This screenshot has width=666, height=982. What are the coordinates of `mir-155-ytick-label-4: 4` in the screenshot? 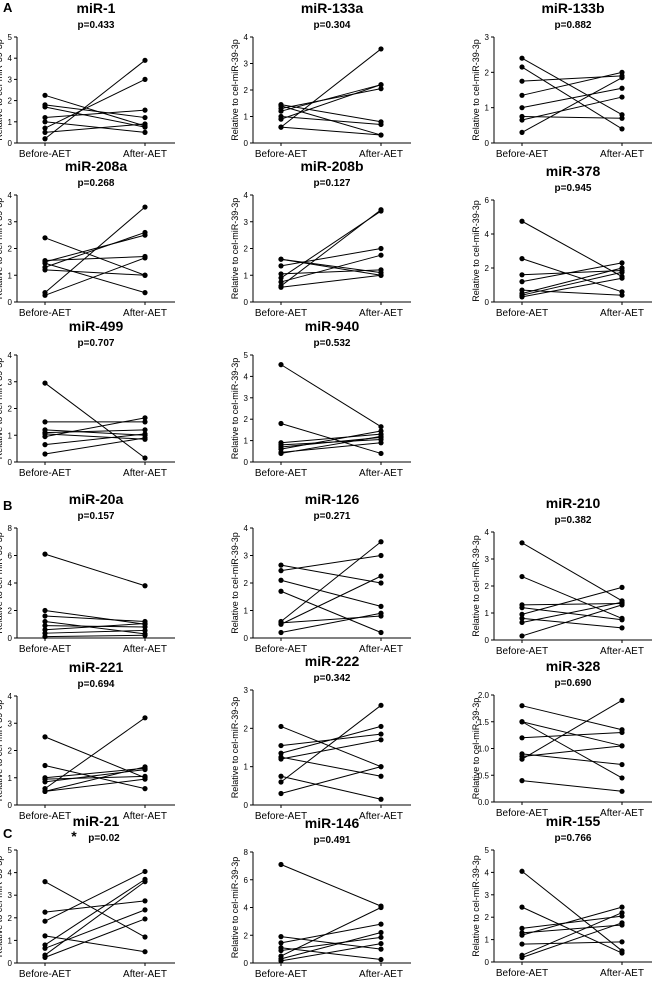 It's located at (487, 872).